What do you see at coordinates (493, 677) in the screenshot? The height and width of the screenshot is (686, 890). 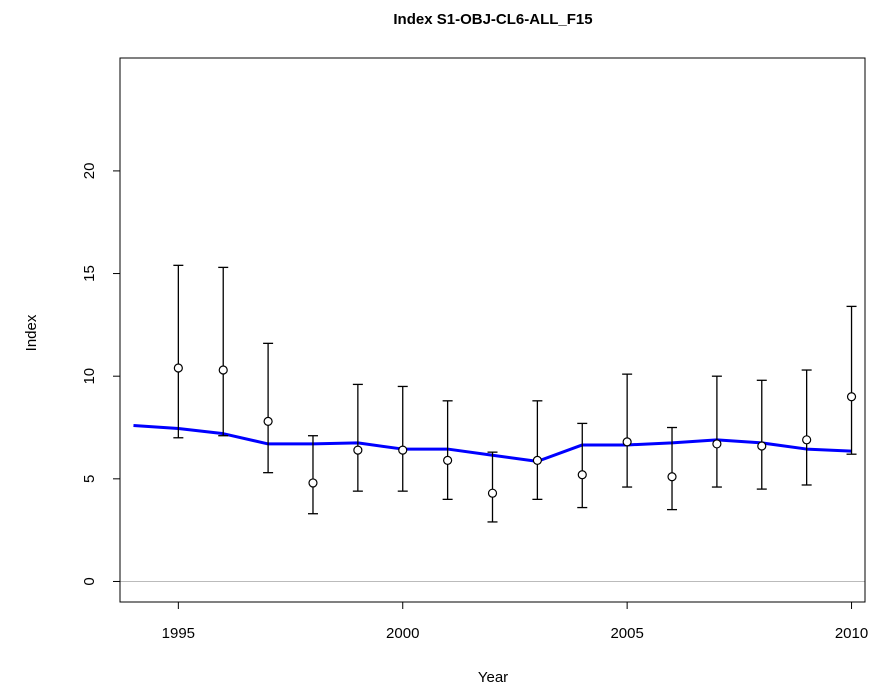 I see `x-axis-label: Year` at bounding box center [493, 677].